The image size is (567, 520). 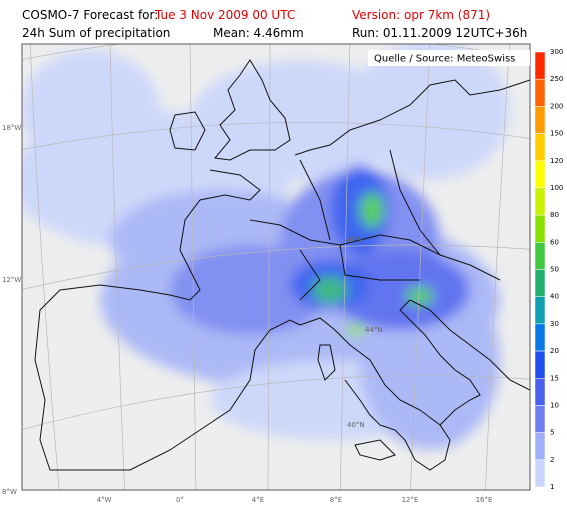 I want to click on legend-label: 150, so click(x=556, y=134).